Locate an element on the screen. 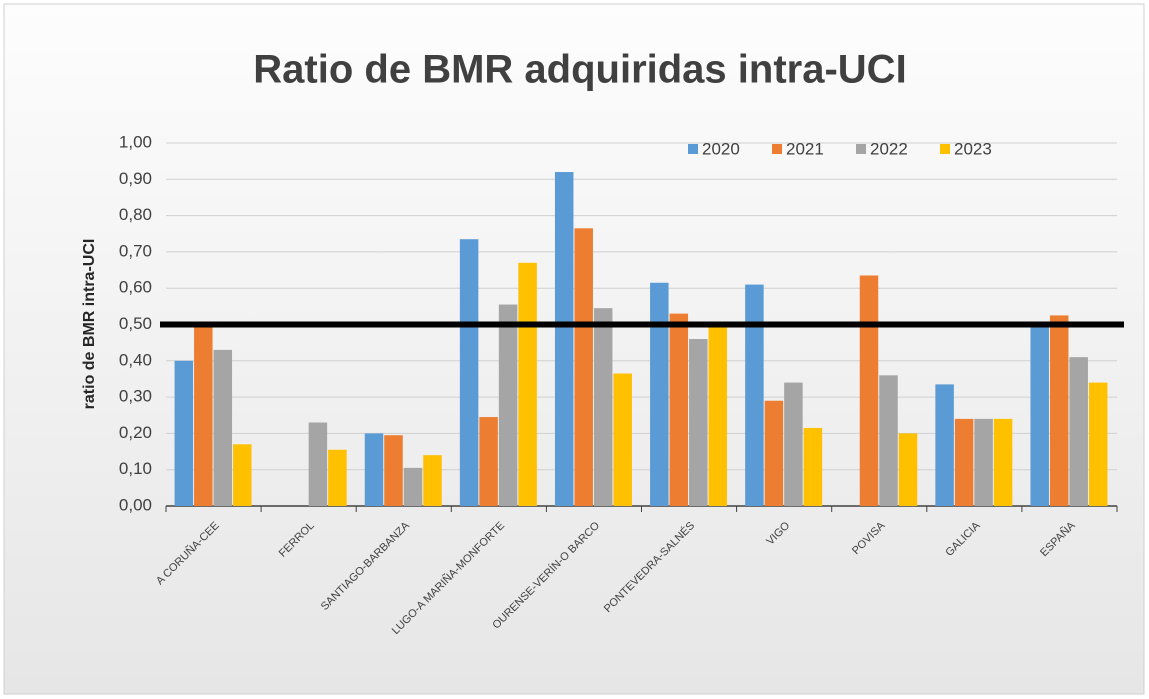 The image size is (1149, 699). y-axis-label: ratio de BMR intra-UCI is located at coordinates (89, 324).